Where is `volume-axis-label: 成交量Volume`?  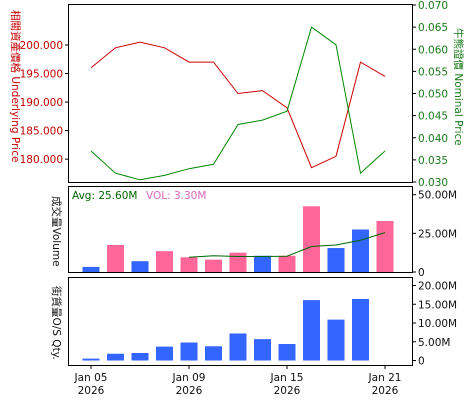 volume-axis-label: 成交量Volume is located at coordinates (56, 231).